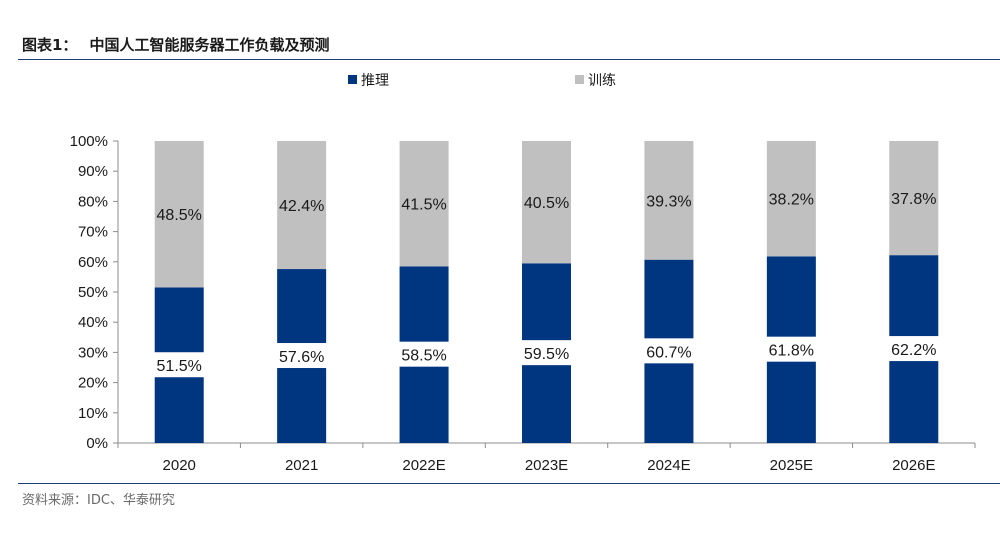 Image resolution: width=1000 pixels, height=535 pixels. I want to click on y-tick-label: 0%, so click(97, 443).